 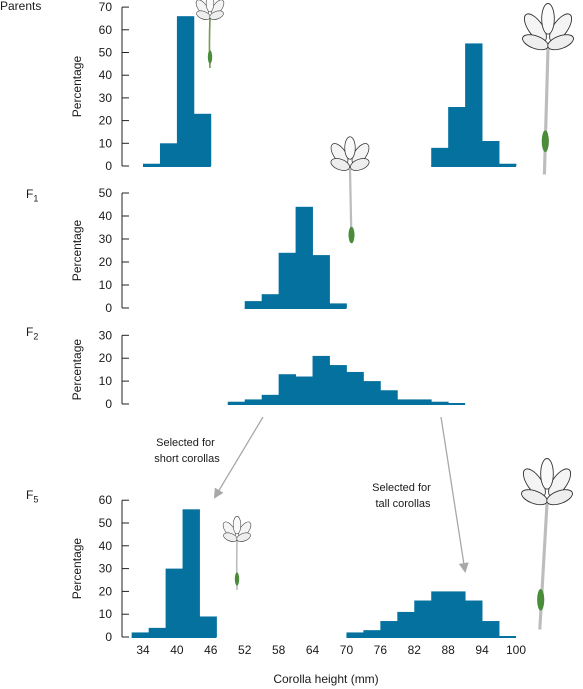 What do you see at coordinates (350, 190) in the screenshot?
I see `flower-icon-f1` at bounding box center [350, 190].